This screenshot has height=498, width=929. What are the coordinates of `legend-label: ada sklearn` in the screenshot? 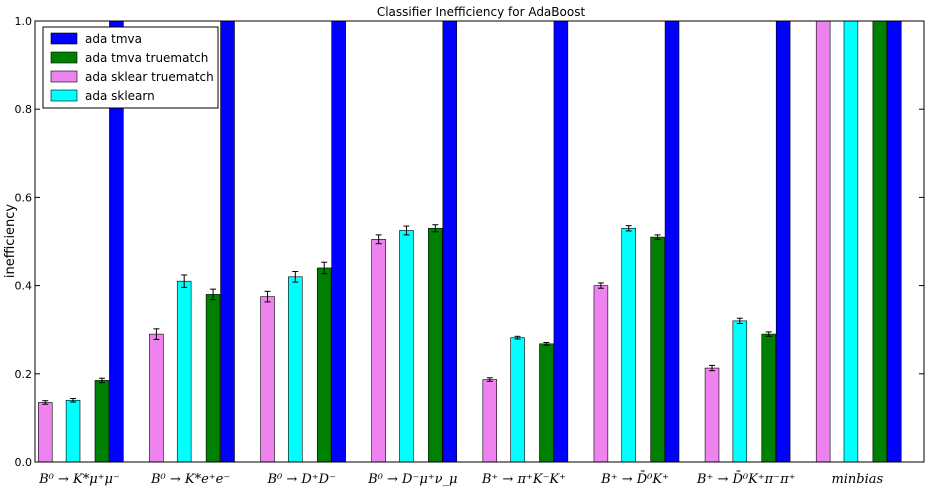 It's located at (120, 96).